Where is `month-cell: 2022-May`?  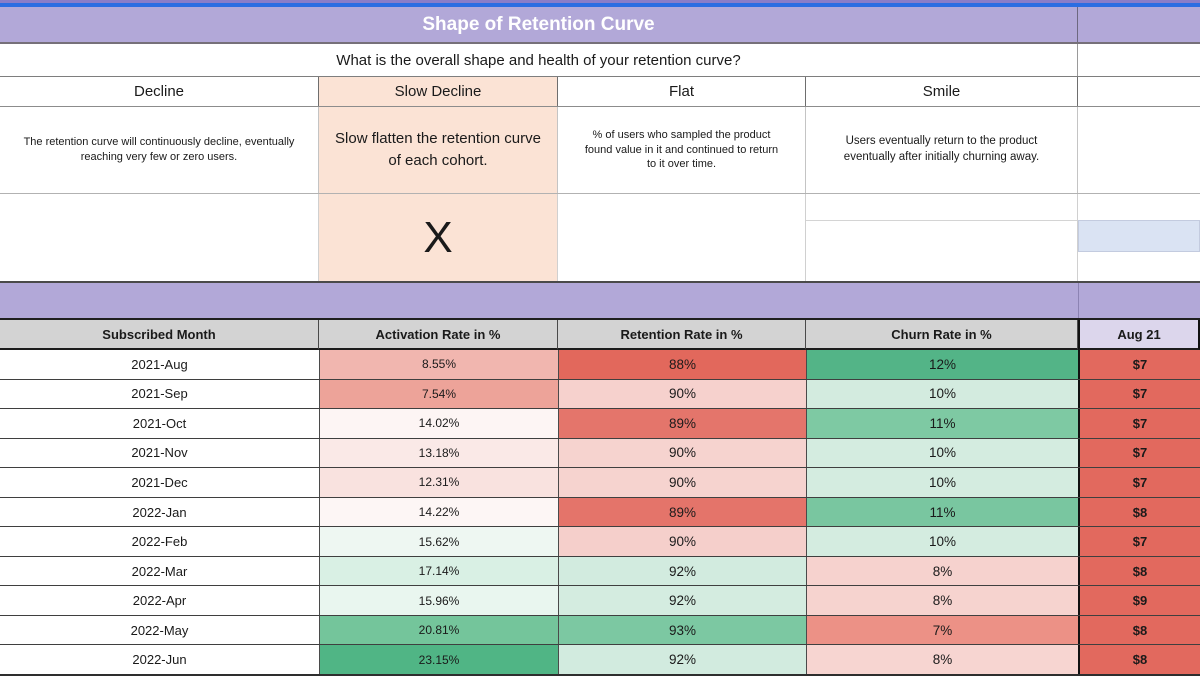 month-cell: 2022-May is located at coordinates (159, 630).